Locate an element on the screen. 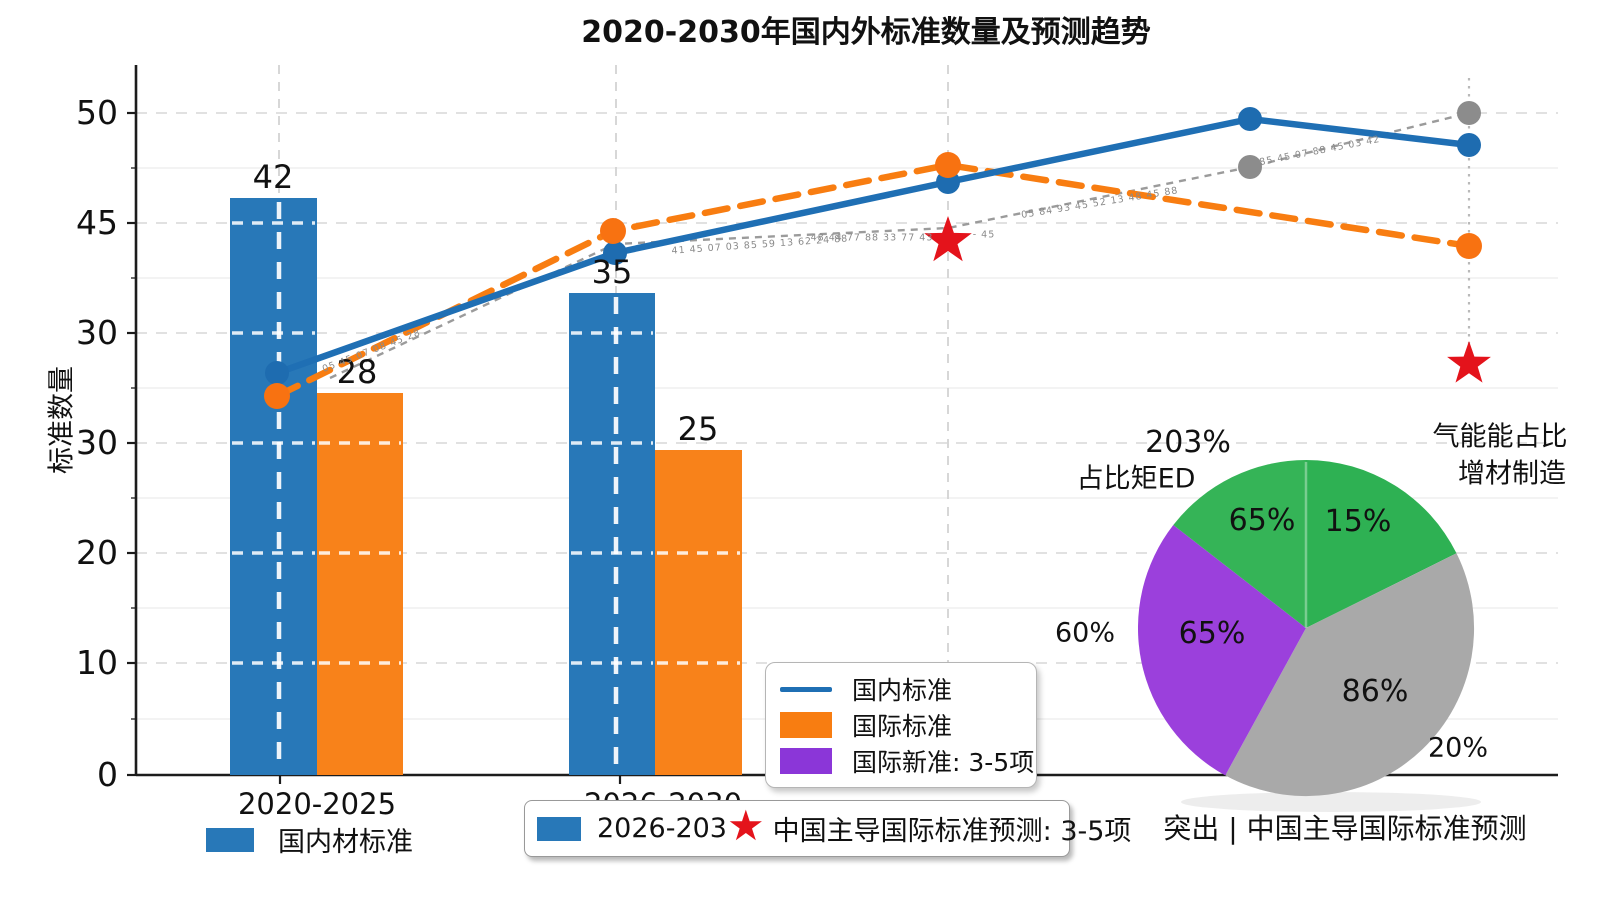  y-tick-label: 20 is located at coordinates (97, 553).